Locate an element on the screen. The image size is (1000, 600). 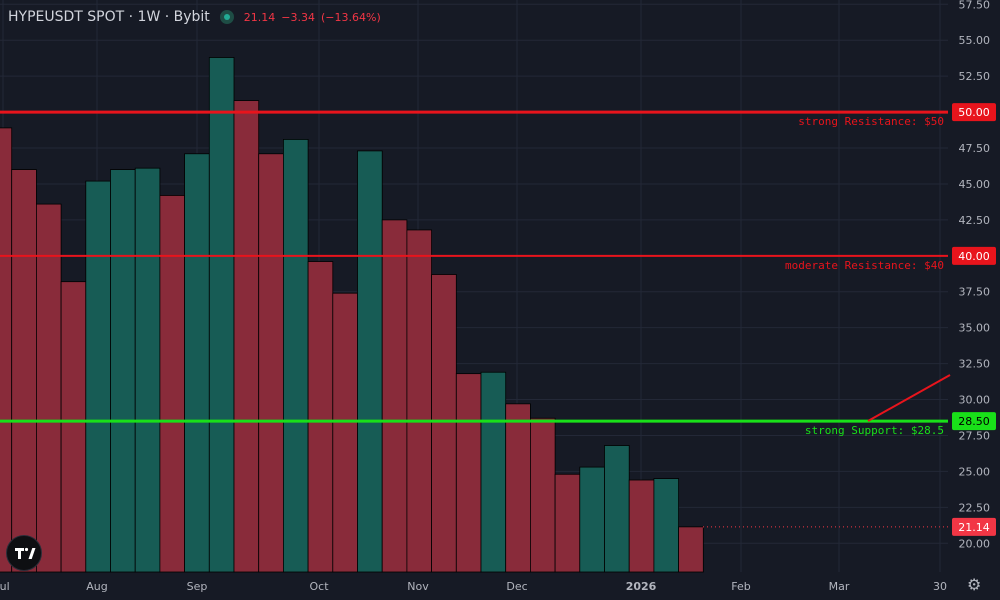
support-label: strong Support: $28.5 is located at coordinates (874, 430).